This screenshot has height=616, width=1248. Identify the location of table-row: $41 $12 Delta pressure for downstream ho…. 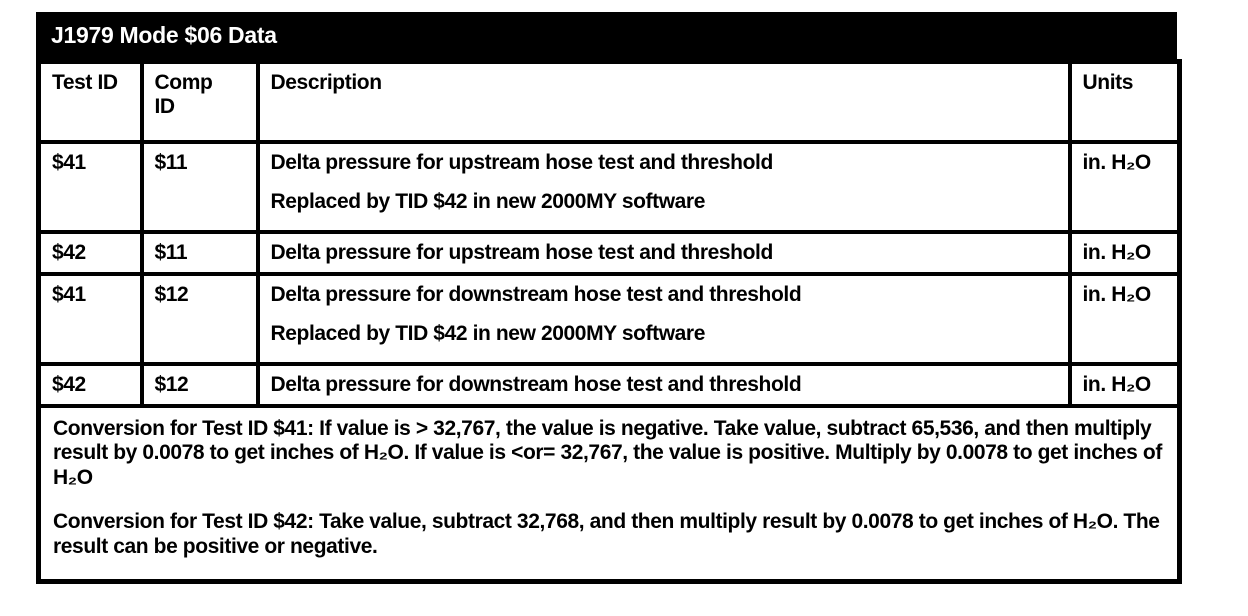
(609, 318).